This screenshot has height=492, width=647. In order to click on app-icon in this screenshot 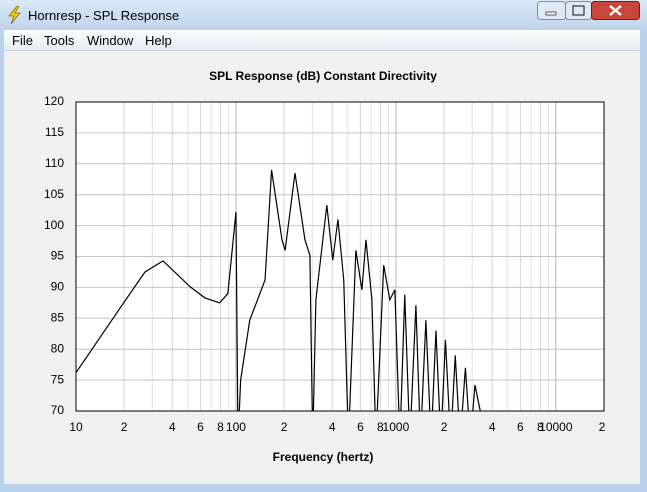, I will do `click(14, 15)`.